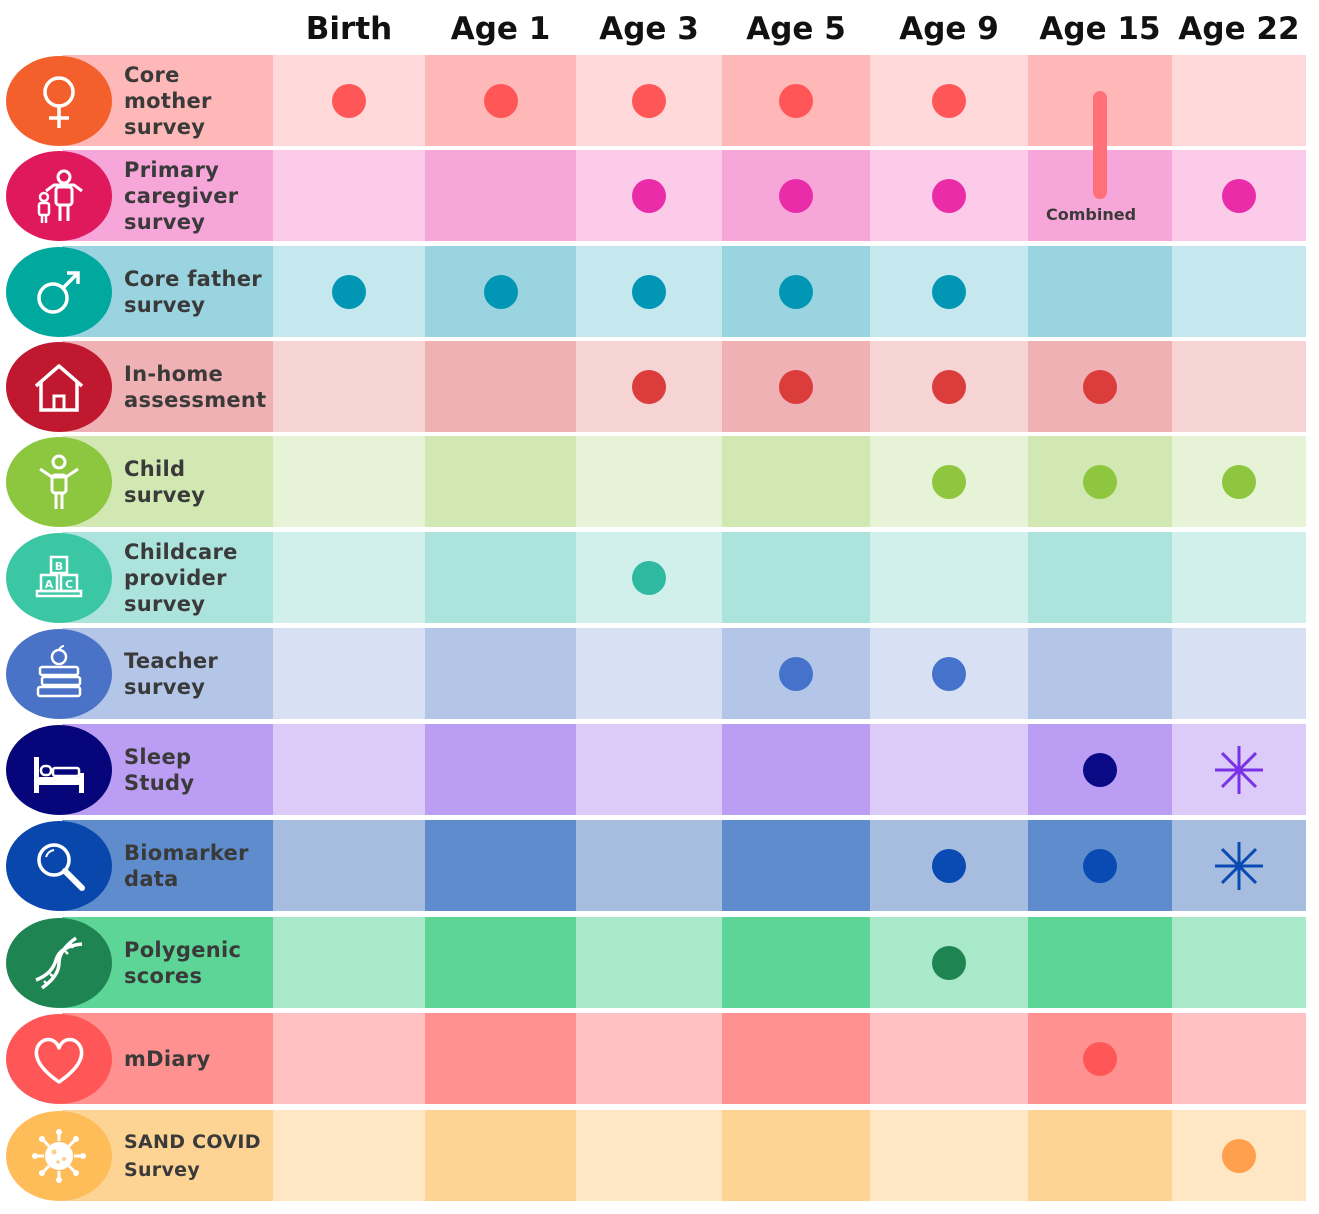  What do you see at coordinates (59, 865) in the screenshot?
I see `magnifier-icon` at bounding box center [59, 865].